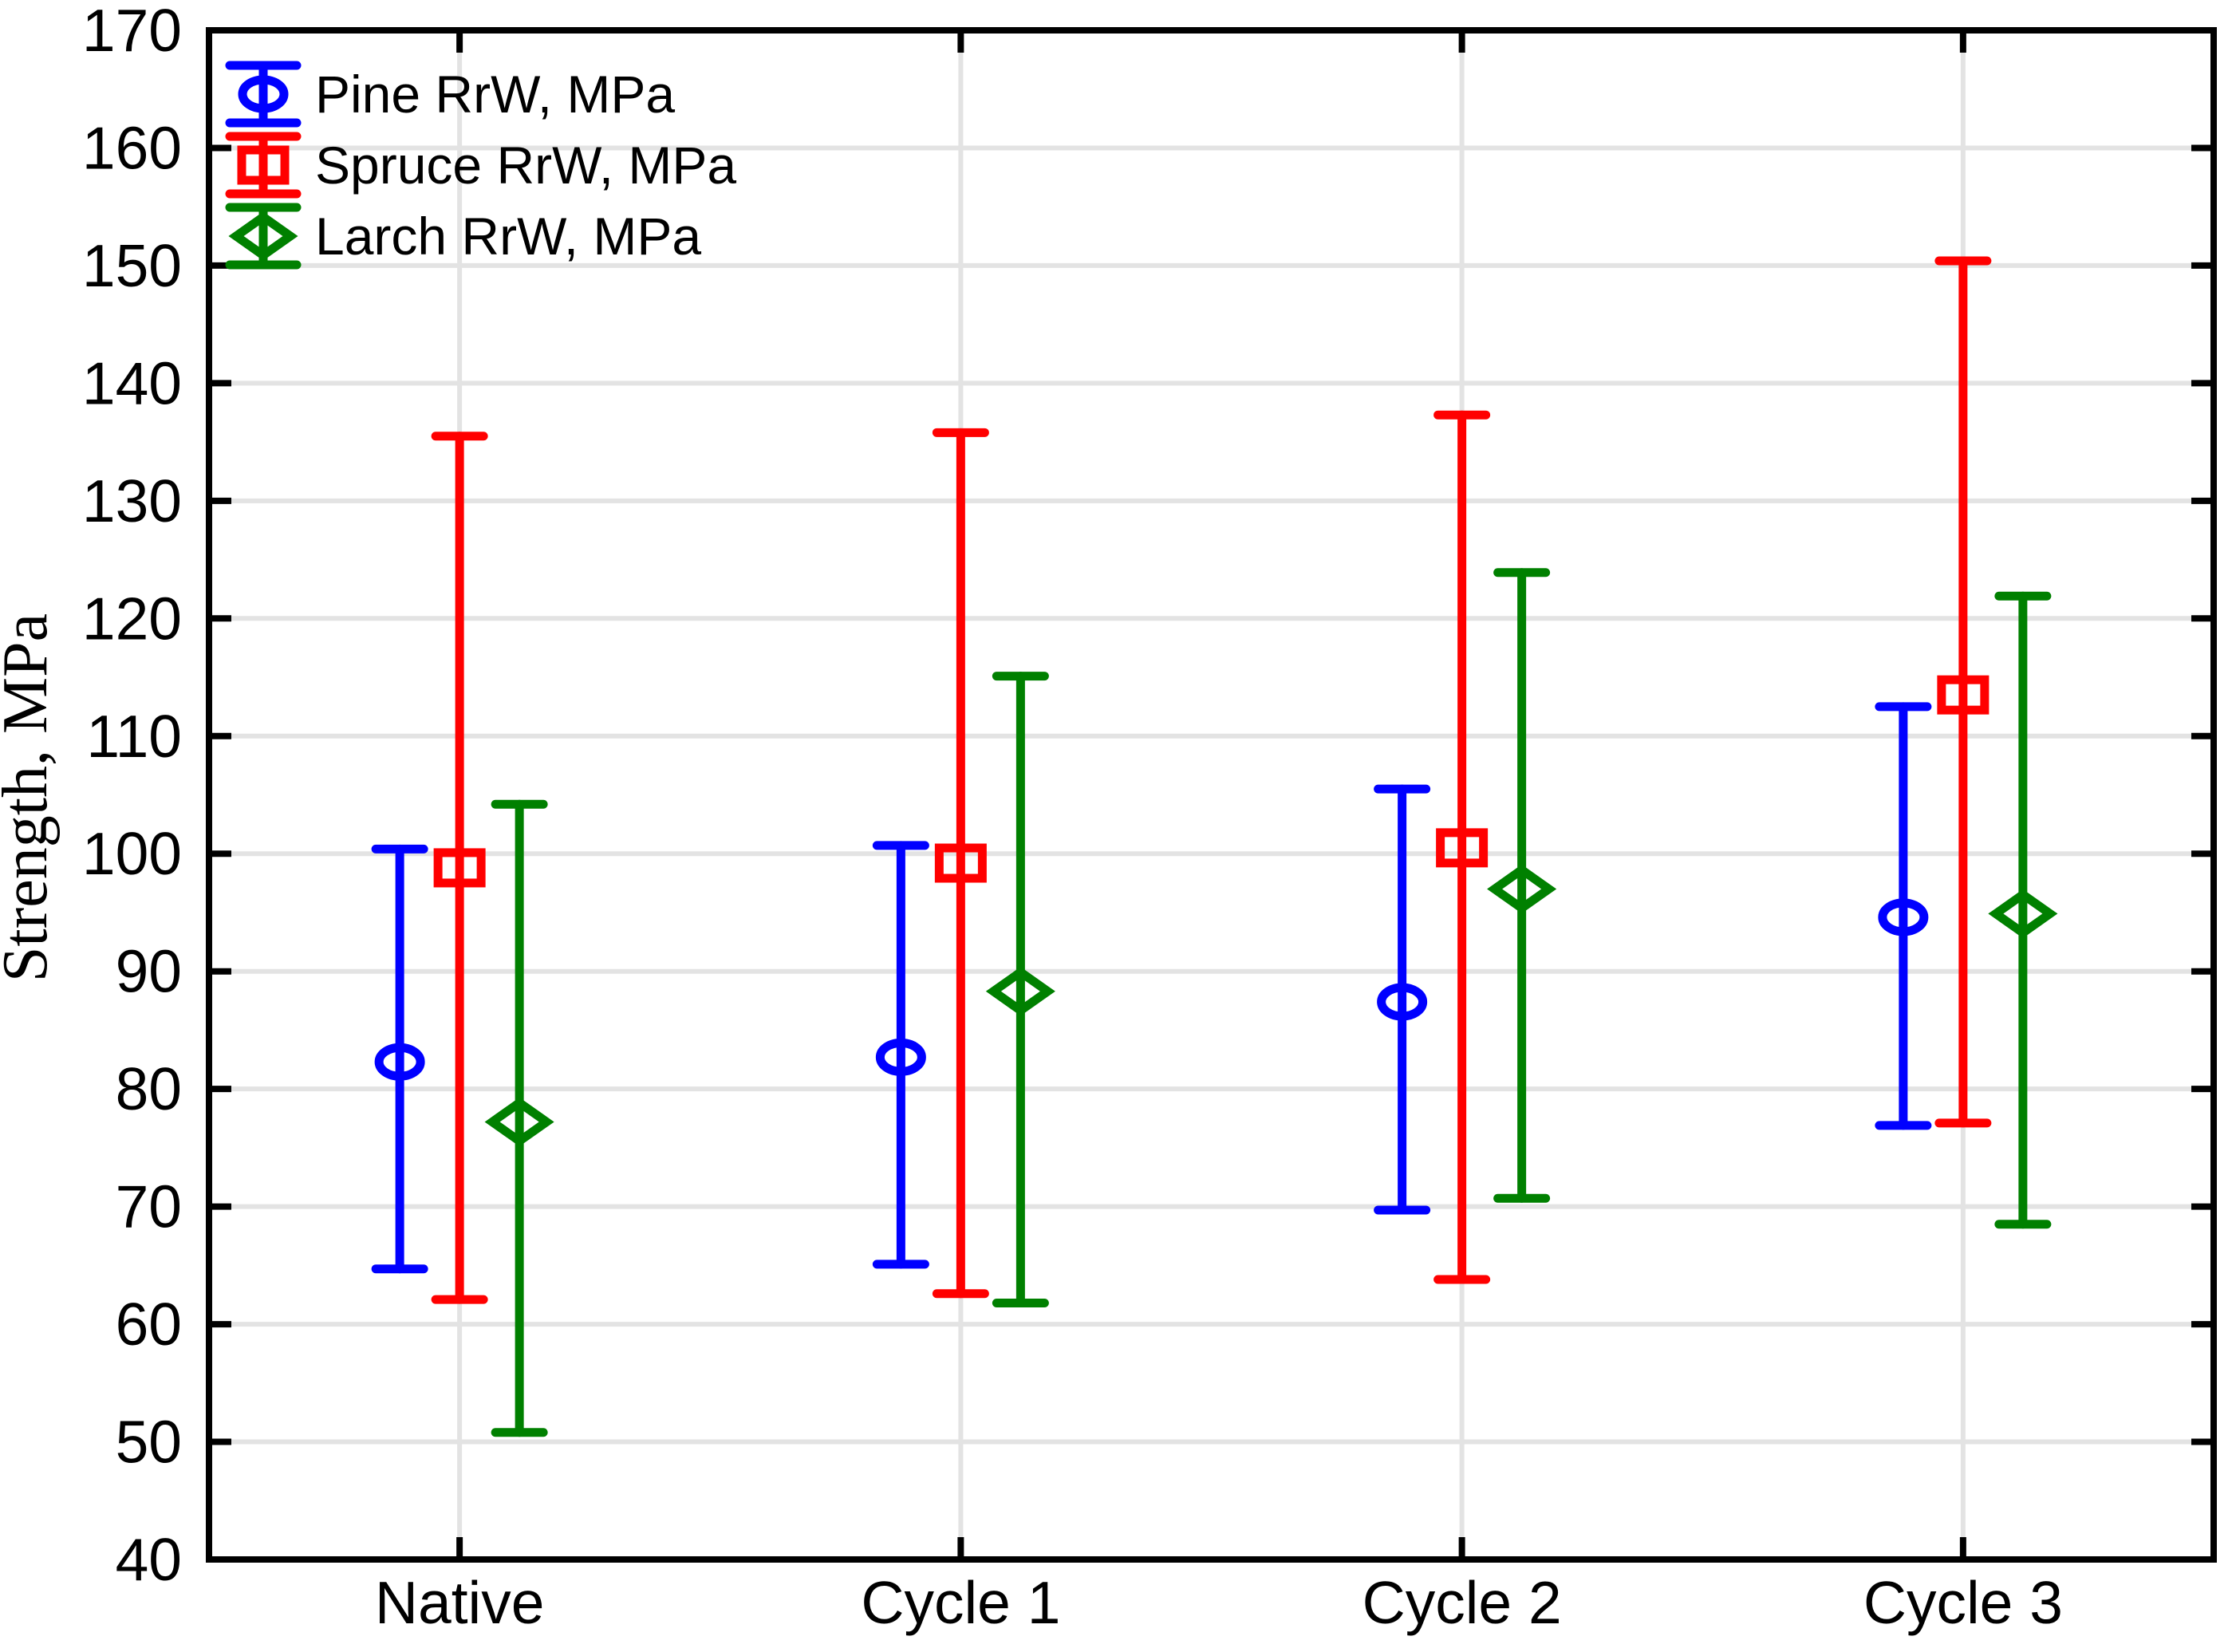 The width and height of the screenshot is (2232, 1652). I want to click on x-category-label: Native, so click(460, 1602).